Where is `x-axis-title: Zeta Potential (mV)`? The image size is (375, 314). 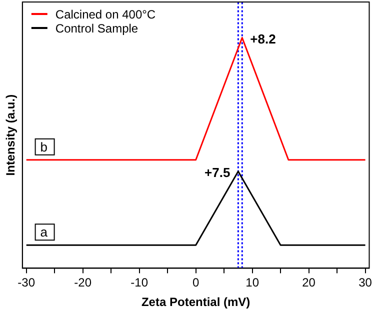 x-axis-title: Zeta Potential (mV) is located at coordinates (195, 302).